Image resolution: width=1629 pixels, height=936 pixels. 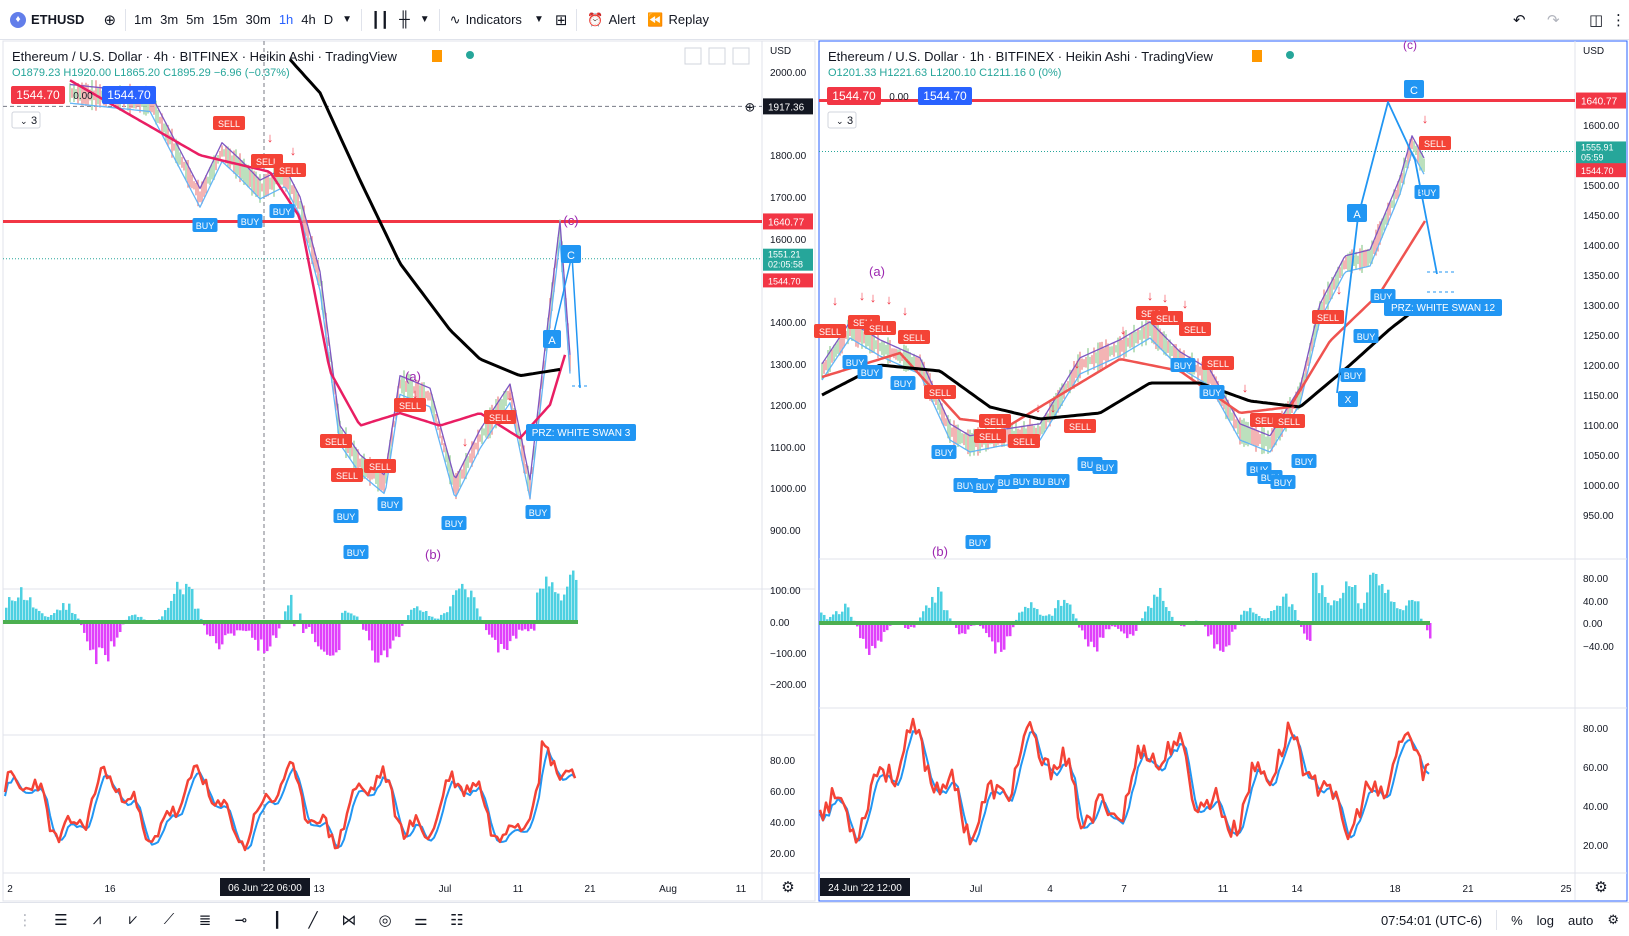 I want to click on templates-icon: ⊞, so click(x=561, y=20).